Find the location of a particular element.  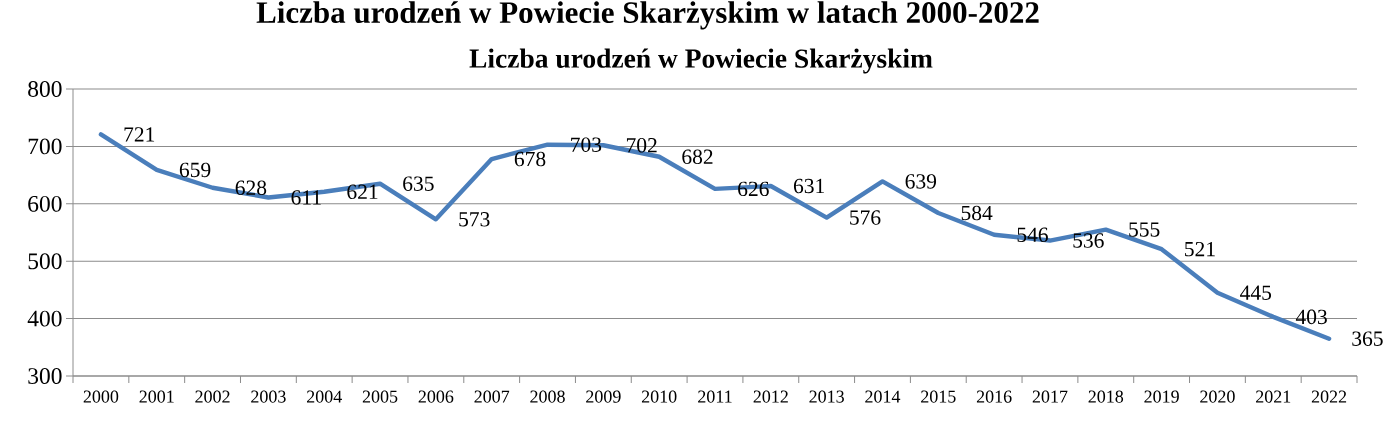

x-tick-label: 2021 is located at coordinates (1273, 396).